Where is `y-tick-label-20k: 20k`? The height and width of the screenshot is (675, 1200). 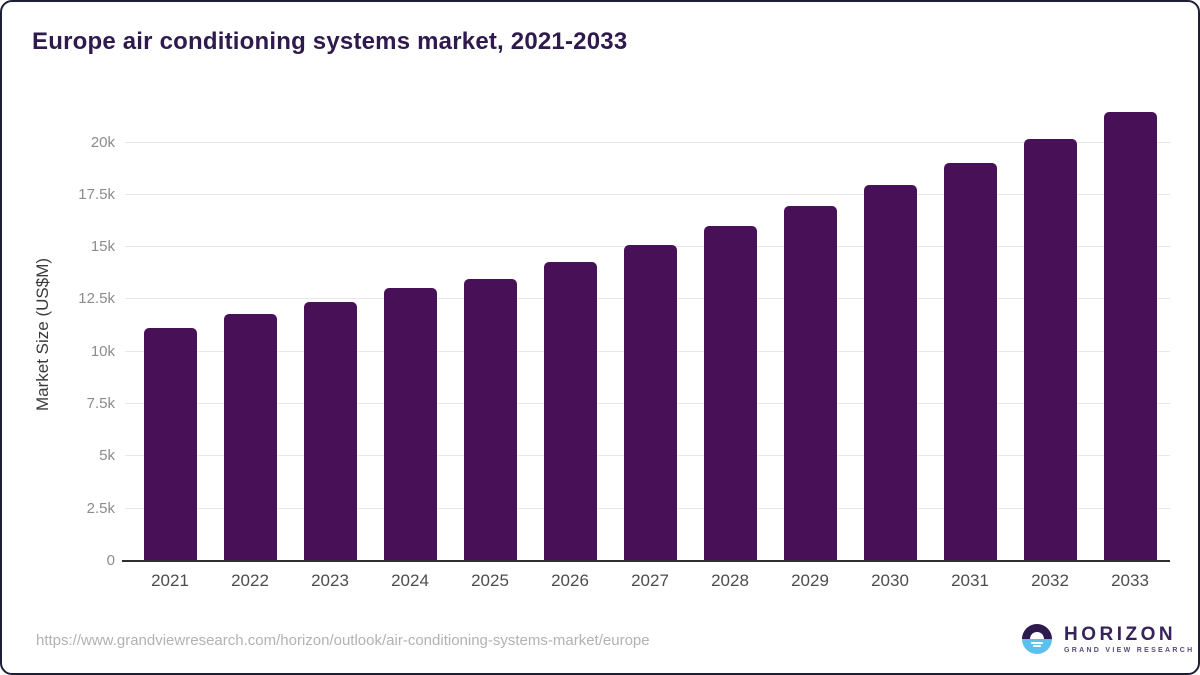
y-tick-label-20k: 20k is located at coordinates (102, 142).